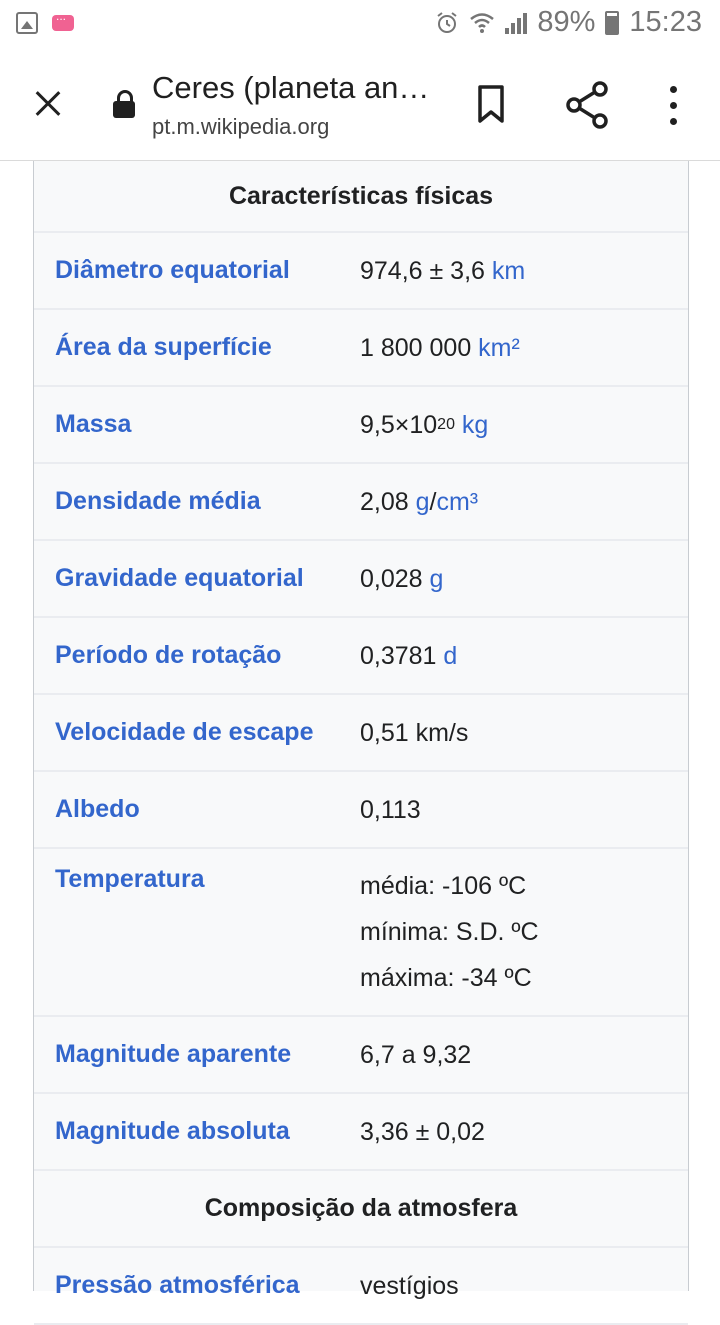 This screenshot has height=1325, width=720. I want to click on value-rotation-number: 0,3781, so click(398, 655).